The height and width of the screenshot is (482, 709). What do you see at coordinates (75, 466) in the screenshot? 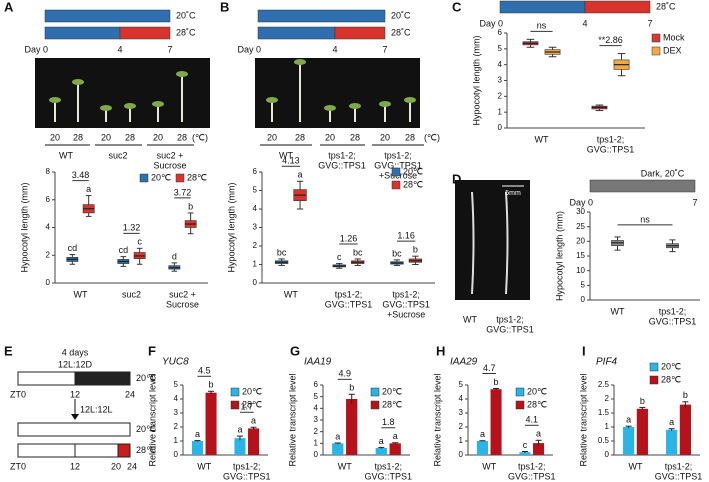
I see `zt-label: 12` at bounding box center [75, 466].